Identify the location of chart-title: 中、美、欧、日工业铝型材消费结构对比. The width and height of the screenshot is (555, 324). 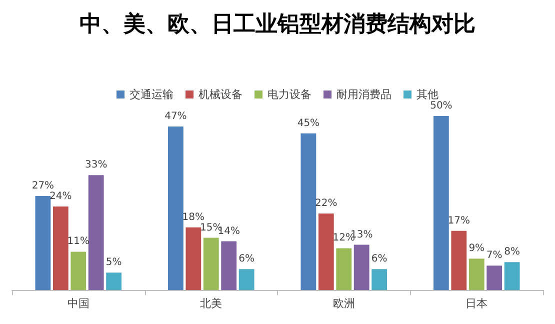
(278, 24).